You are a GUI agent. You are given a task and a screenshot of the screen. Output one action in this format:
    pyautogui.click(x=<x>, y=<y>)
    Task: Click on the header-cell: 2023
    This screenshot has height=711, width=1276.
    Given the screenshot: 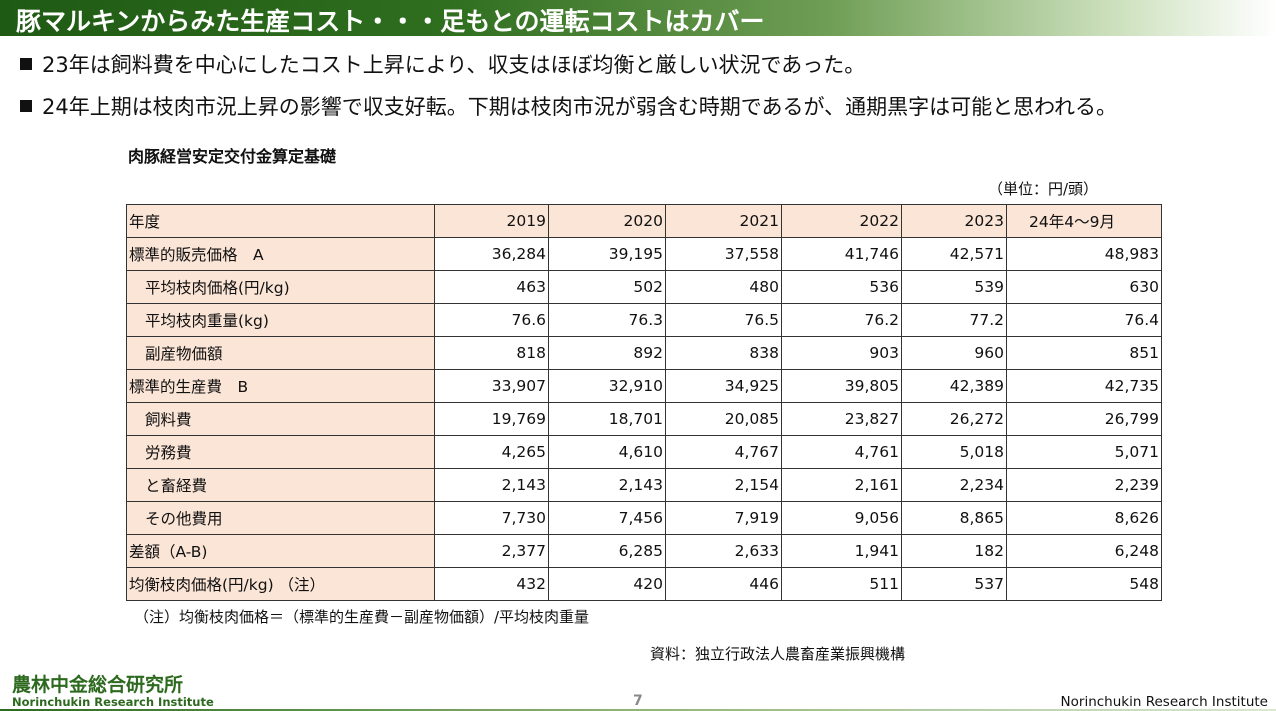 What is the action you would take?
    pyautogui.click(x=954, y=221)
    